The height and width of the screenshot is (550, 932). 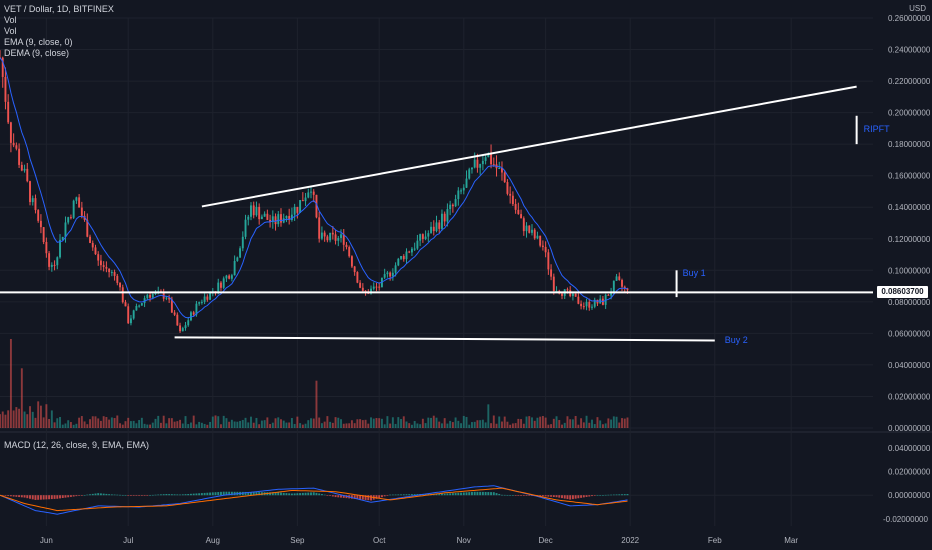 I want to click on indicator-vol-1: Vol, so click(x=10, y=20).